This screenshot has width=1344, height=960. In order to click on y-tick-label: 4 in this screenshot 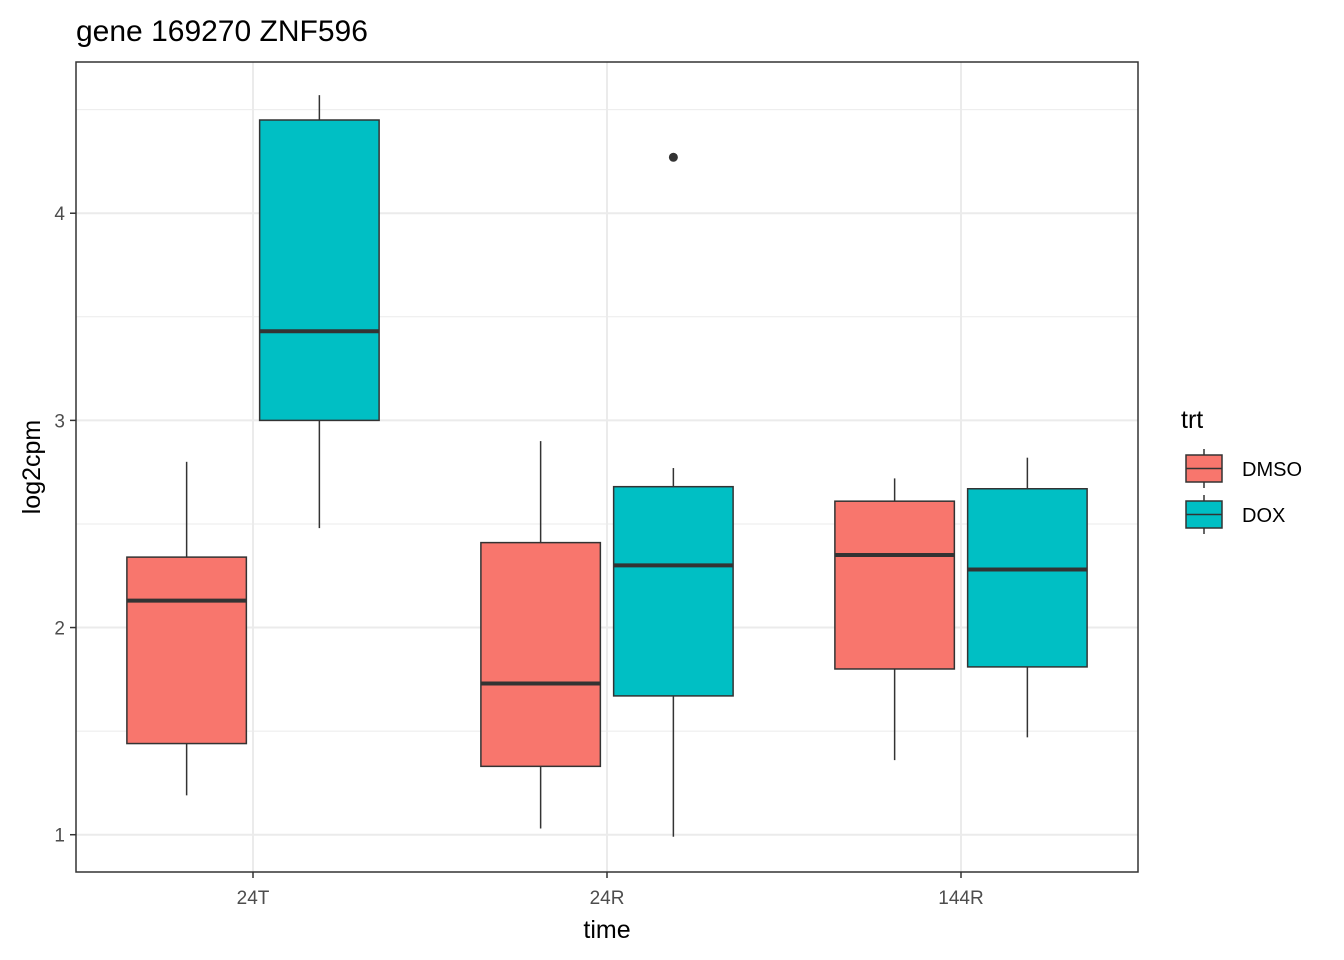, I will do `click(59, 214)`.